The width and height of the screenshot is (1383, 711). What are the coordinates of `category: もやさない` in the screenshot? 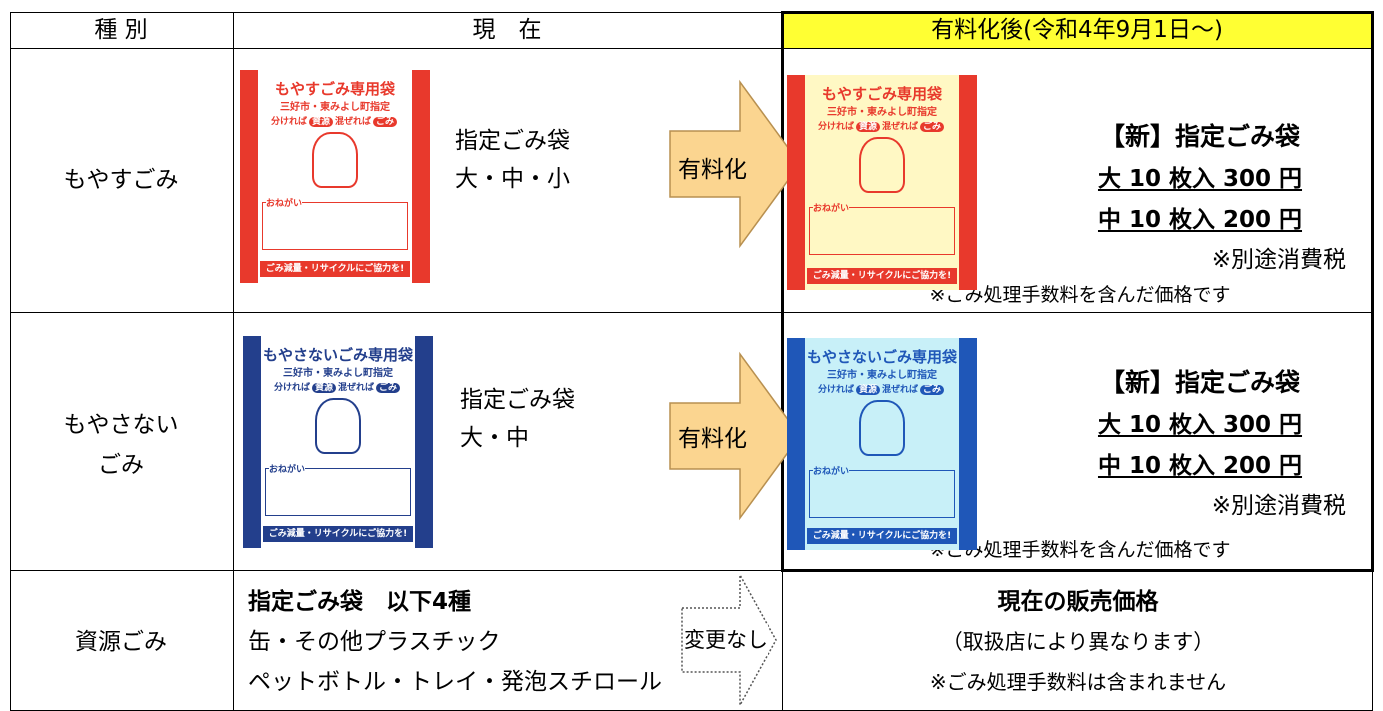 It's located at (121, 425).